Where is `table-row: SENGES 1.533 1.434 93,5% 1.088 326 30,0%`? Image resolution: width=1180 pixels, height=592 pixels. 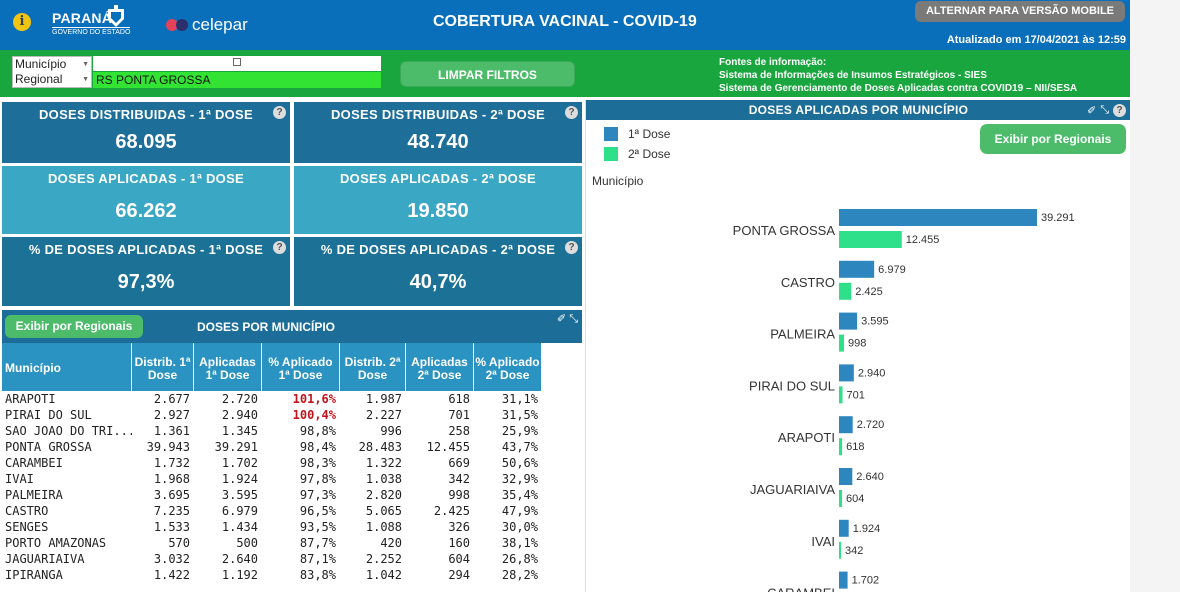 table-row: SENGES 1.533 1.434 93,5% 1.088 326 30,0% is located at coordinates (272, 528).